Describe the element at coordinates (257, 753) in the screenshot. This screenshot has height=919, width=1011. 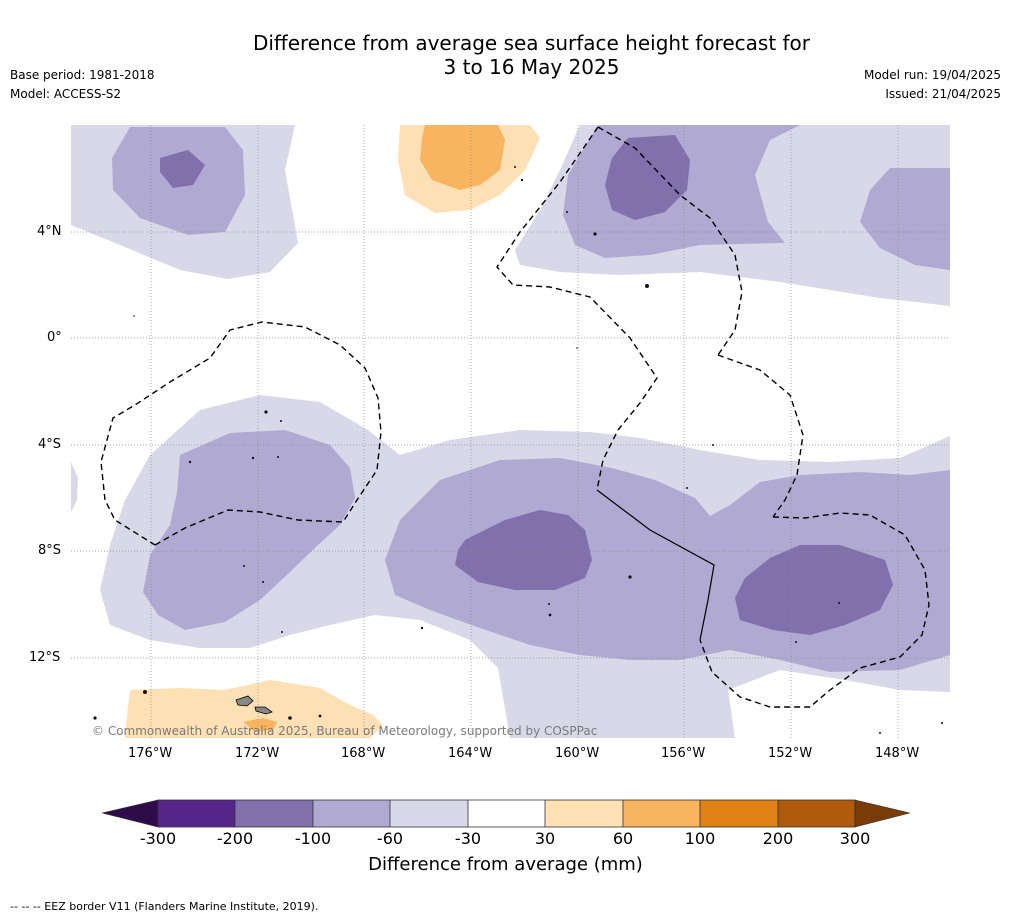
I see `lon-label-172w: 172°W` at that location.